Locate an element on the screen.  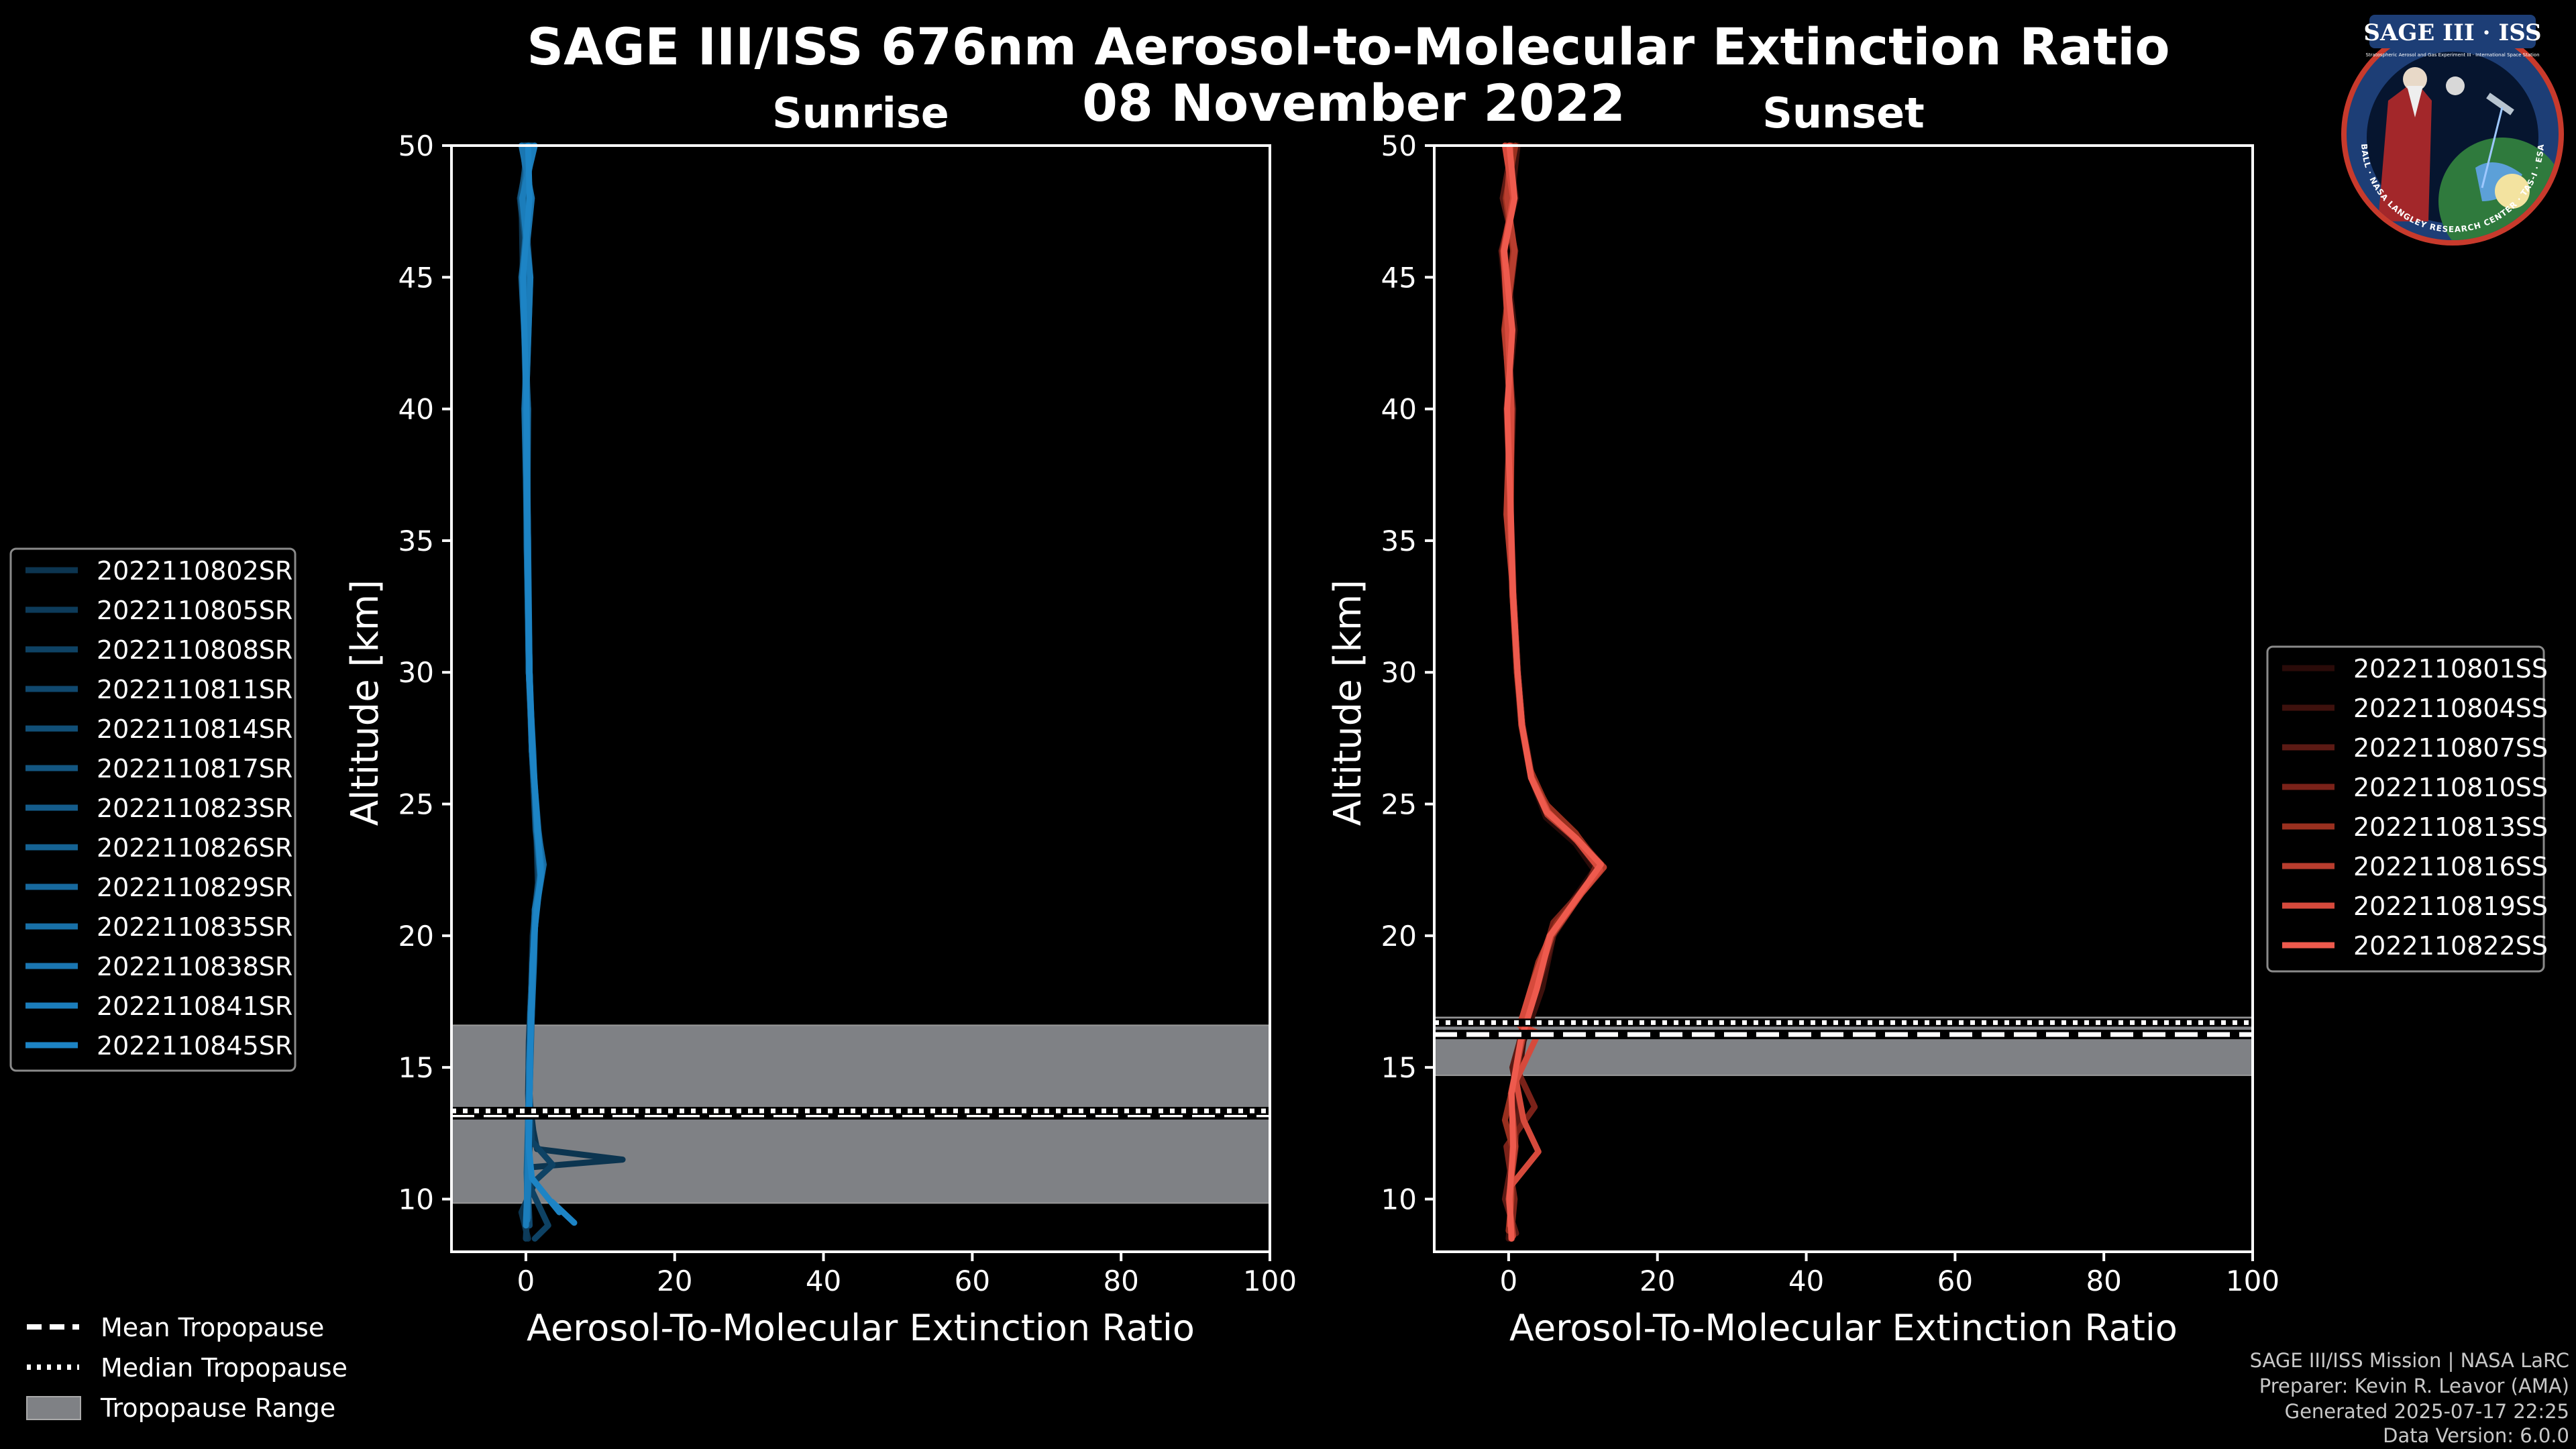
sunrise-legend-label: 2022110829SR is located at coordinates (194, 887).